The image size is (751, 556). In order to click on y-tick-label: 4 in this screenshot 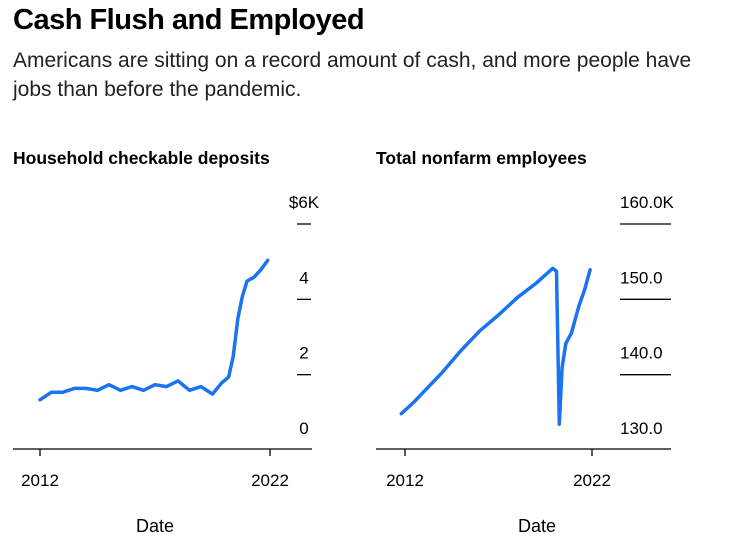, I will do `click(303, 277)`.